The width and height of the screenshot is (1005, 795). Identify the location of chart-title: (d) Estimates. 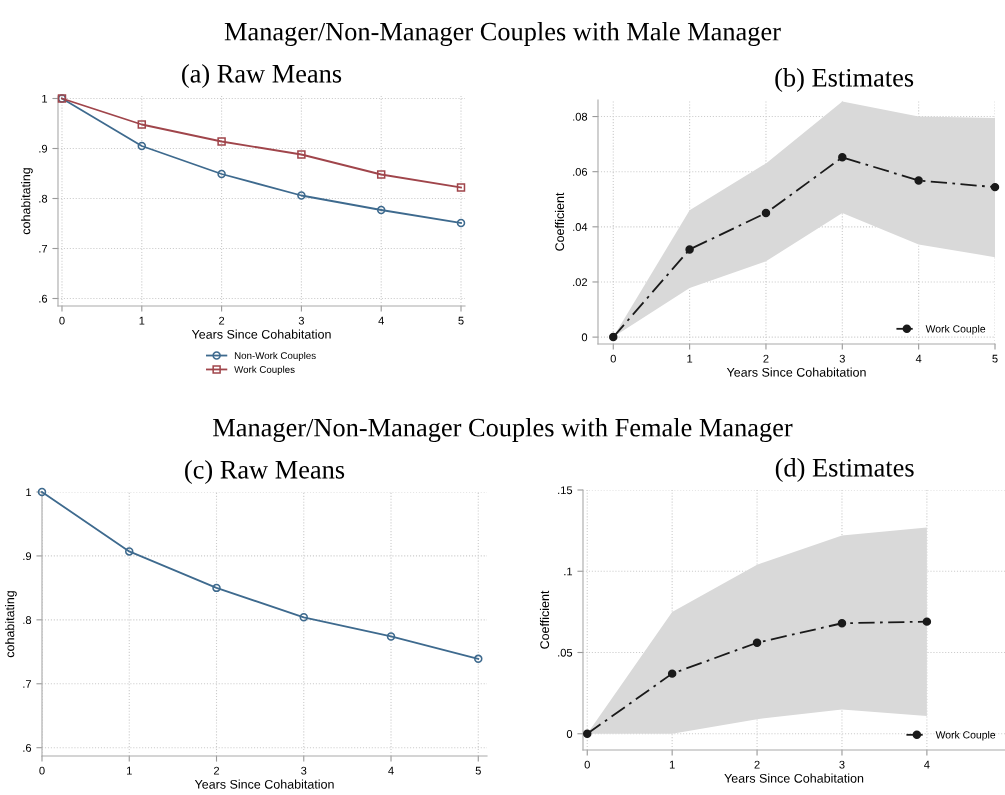
(844, 470).